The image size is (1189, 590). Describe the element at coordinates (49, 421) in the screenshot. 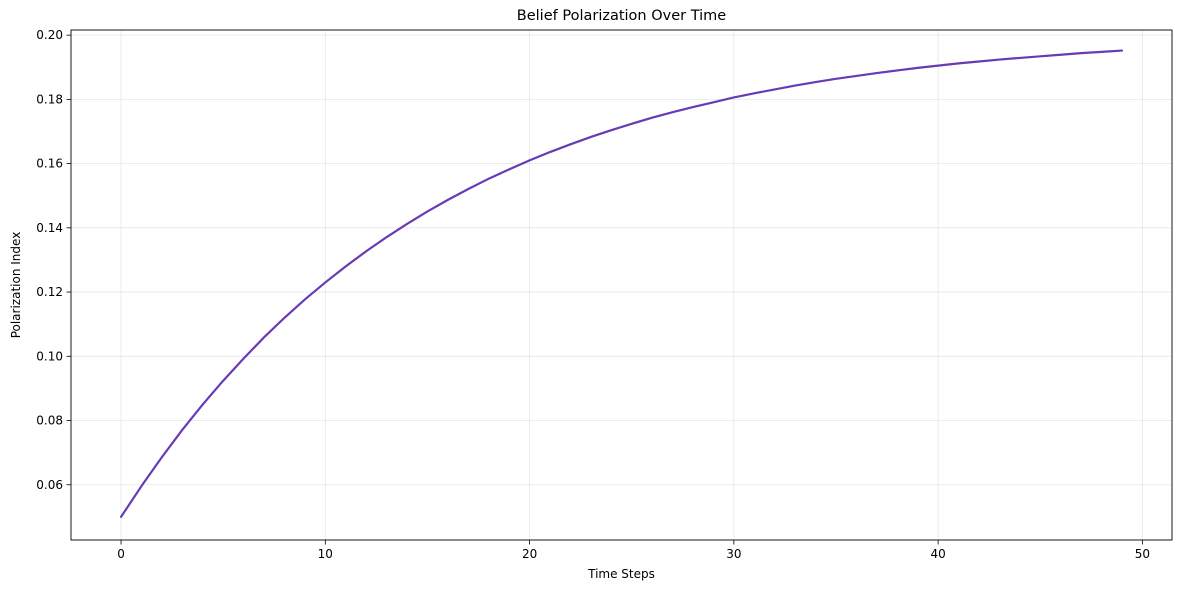

I see `y-tick-label: 0.08` at that location.